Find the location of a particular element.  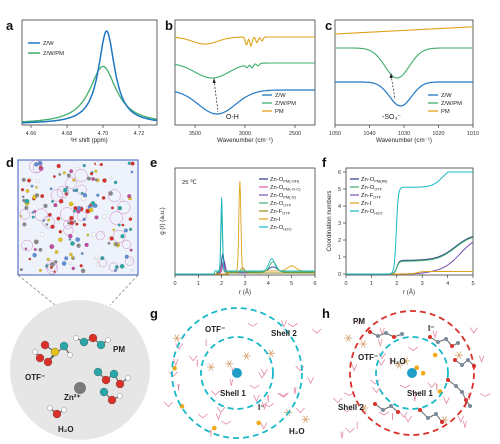

panel-a-xlabel: ¹H shift (ppm) is located at coordinates (88, 140).